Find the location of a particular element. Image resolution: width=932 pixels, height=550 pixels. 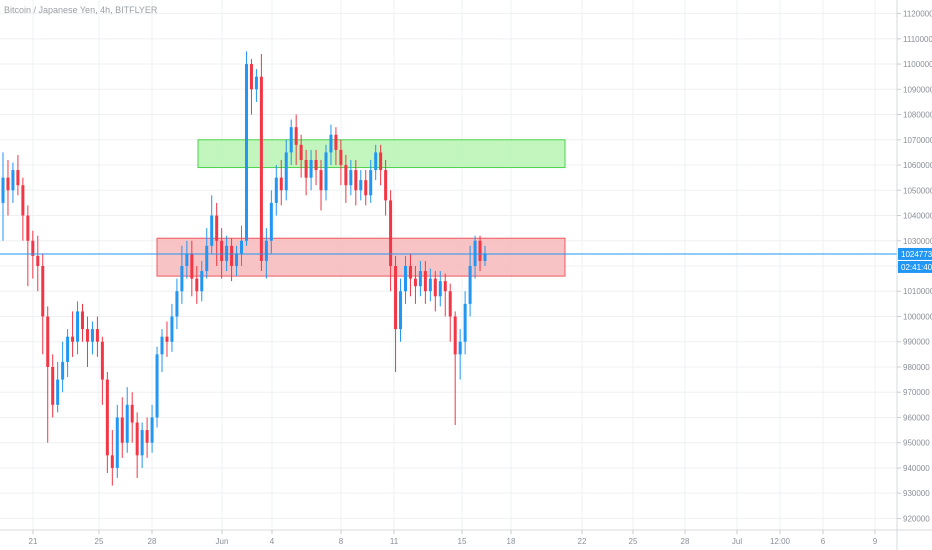

time-tick-label: 18 is located at coordinates (511, 541).